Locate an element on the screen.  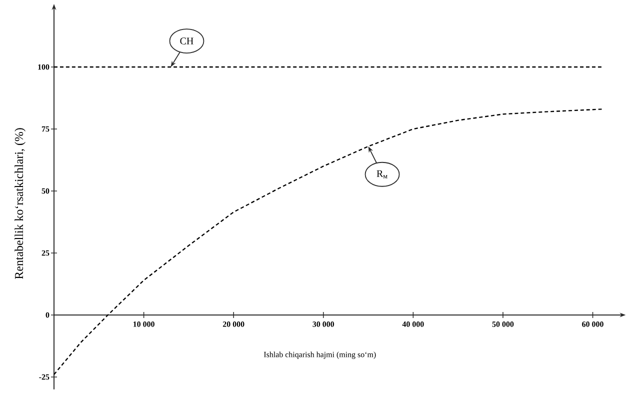
text: R$_{м}$ is located at coordinates (382, 174).